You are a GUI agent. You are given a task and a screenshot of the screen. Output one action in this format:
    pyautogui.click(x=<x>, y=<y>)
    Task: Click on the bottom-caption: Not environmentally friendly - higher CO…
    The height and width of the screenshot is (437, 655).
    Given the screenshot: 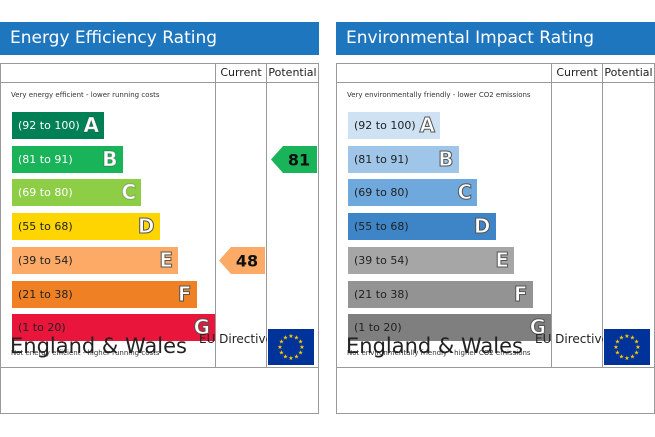 What is the action you would take?
    pyautogui.click(x=439, y=353)
    